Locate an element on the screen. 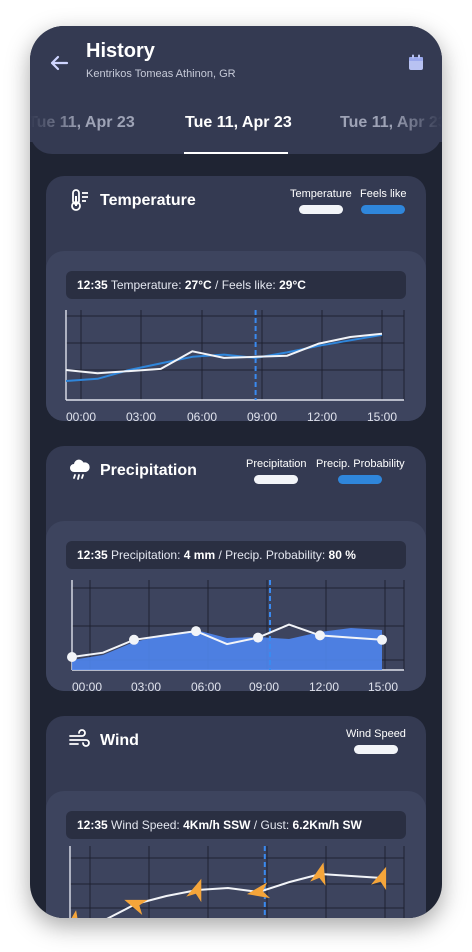  precip-probability-area is located at coordinates (227, 649).